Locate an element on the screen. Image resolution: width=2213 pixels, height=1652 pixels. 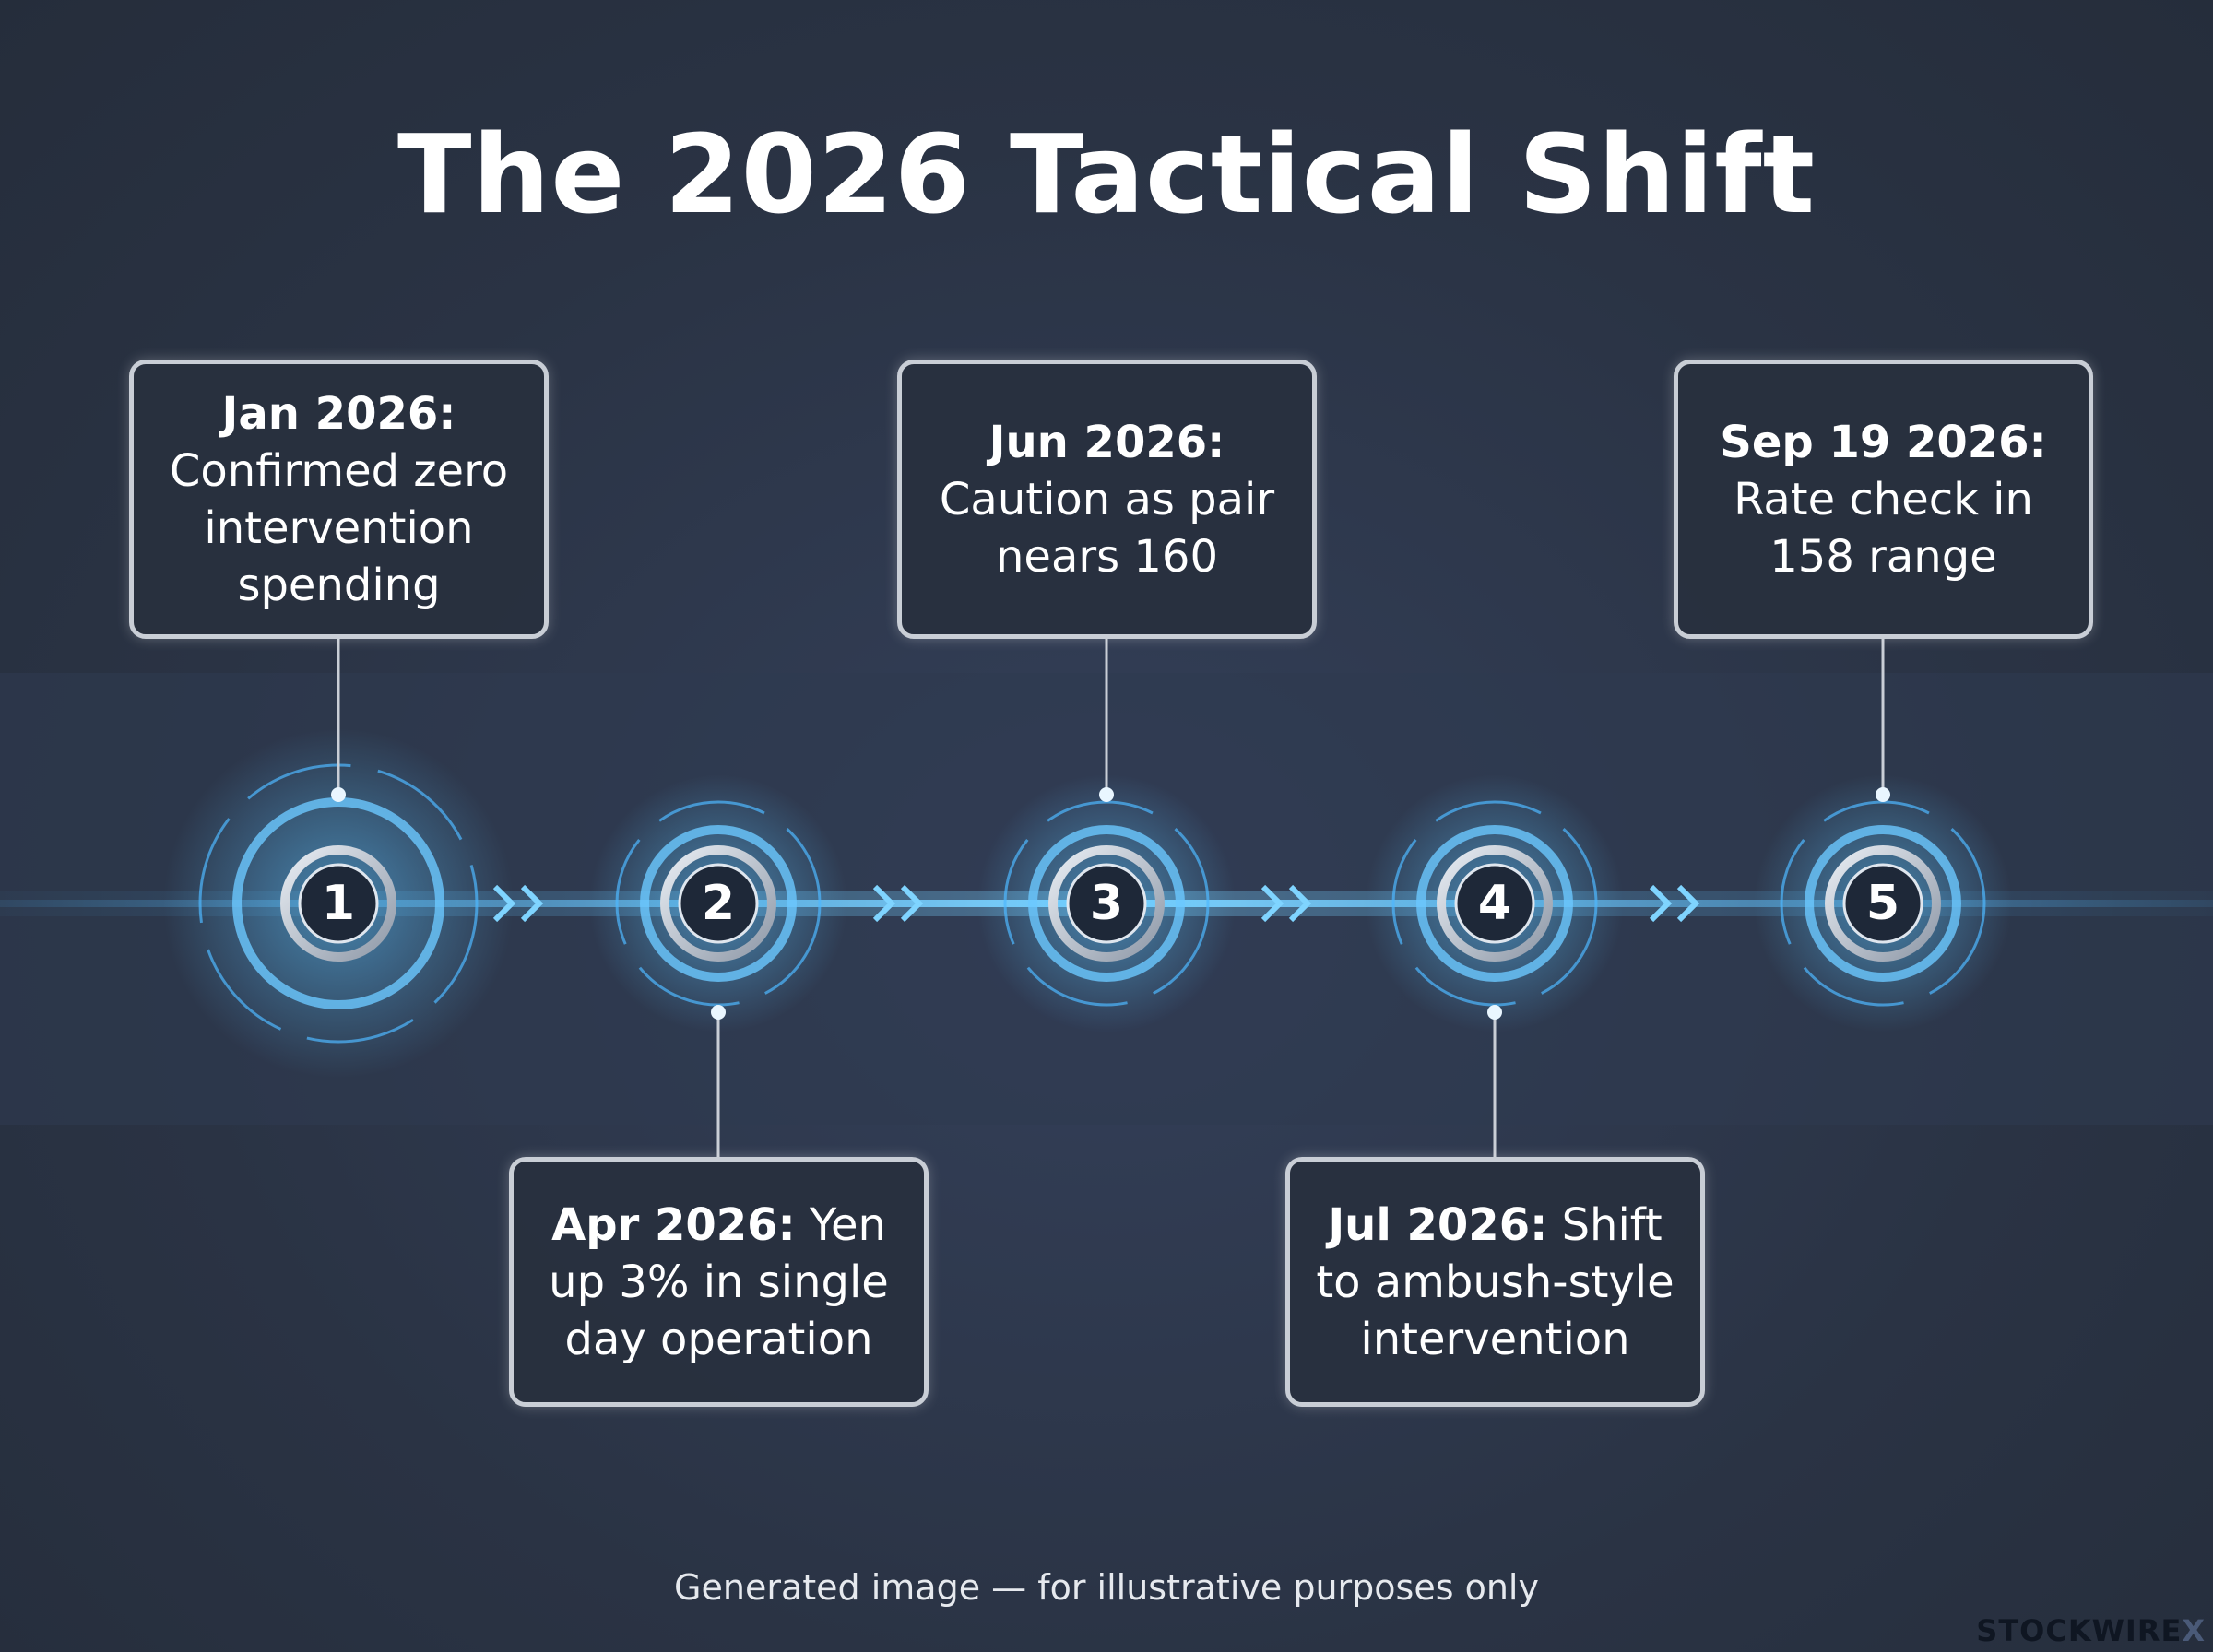
node-number: 3 is located at coordinates (1106, 903).